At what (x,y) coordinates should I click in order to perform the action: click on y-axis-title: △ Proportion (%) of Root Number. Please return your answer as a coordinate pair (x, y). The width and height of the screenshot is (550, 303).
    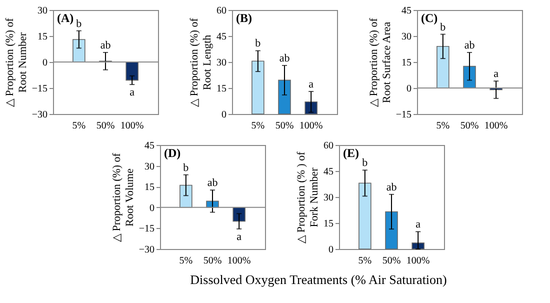
    Looking at the image, I should click on (16, 62).